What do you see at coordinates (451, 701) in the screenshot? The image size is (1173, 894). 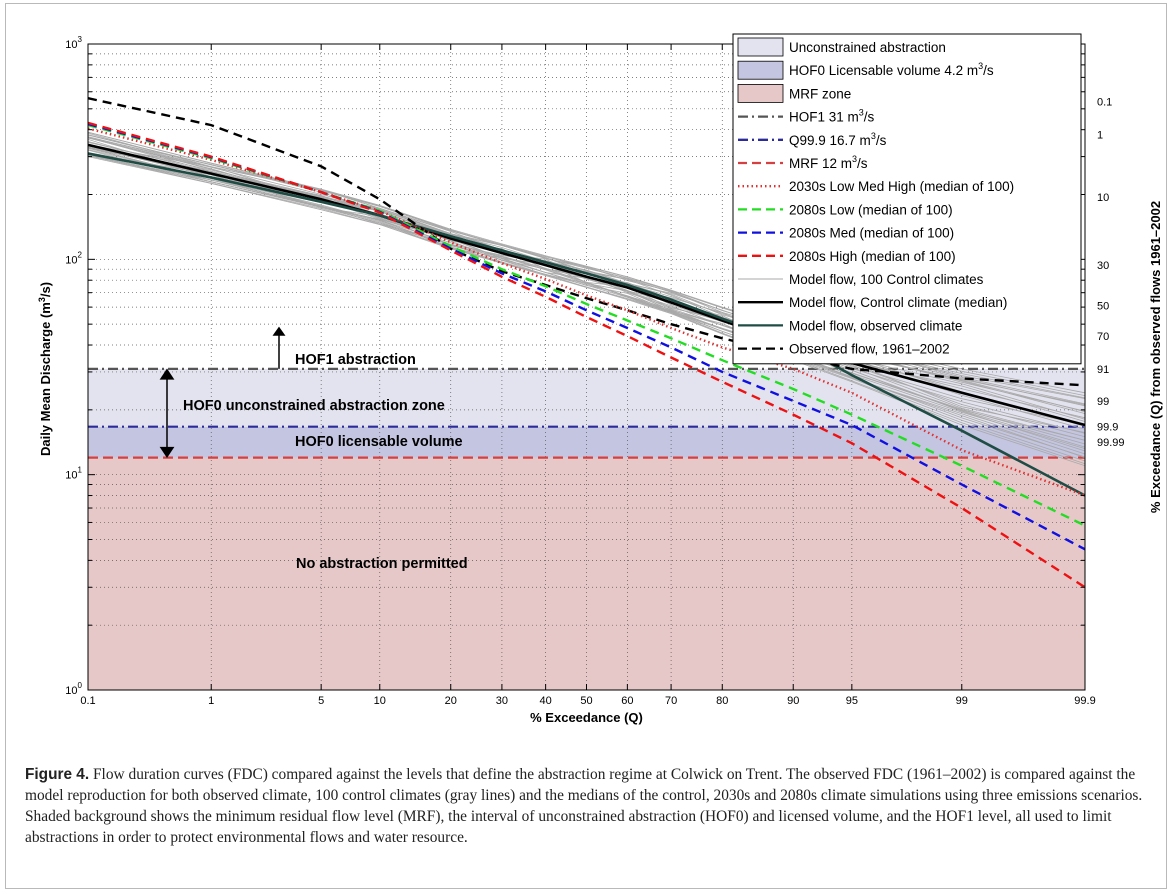 I see `x-tick-label: 20` at bounding box center [451, 701].